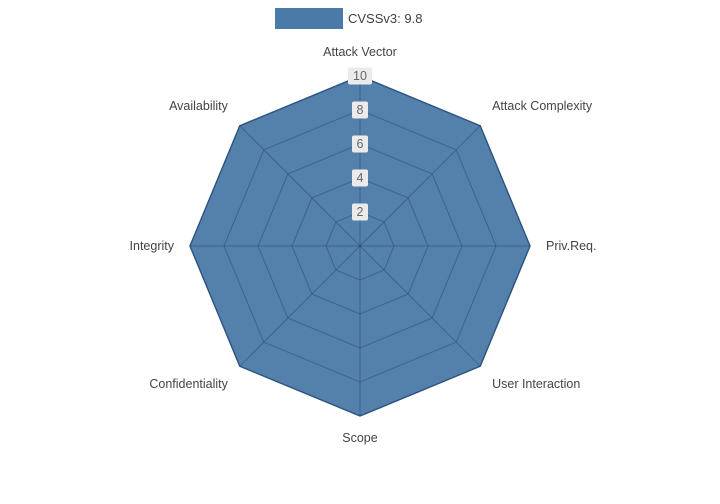 This screenshot has width=720, height=504. What do you see at coordinates (385, 18) in the screenshot?
I see `legend-label: CVSSv3: 9.8` at bounding box center [385, 18].